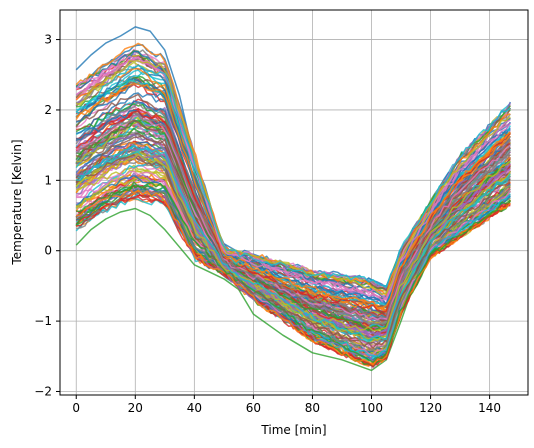 This screenshot has width=534, height=448. What do you see at coordinates (293, 430) in the screenshot?
I see `x-axis-label: Time [min]` at bounding box center [293, 430].